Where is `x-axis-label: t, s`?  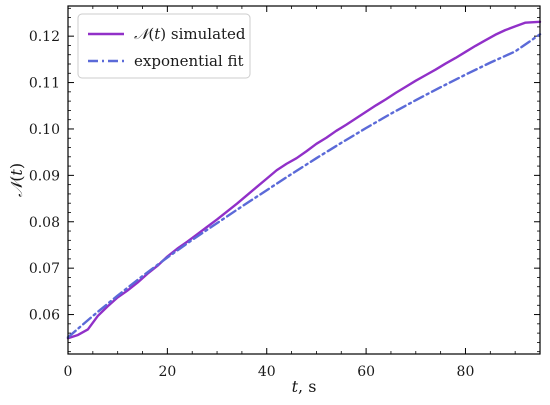
x-axis-label: t, s is located at coordinates (304, 386).